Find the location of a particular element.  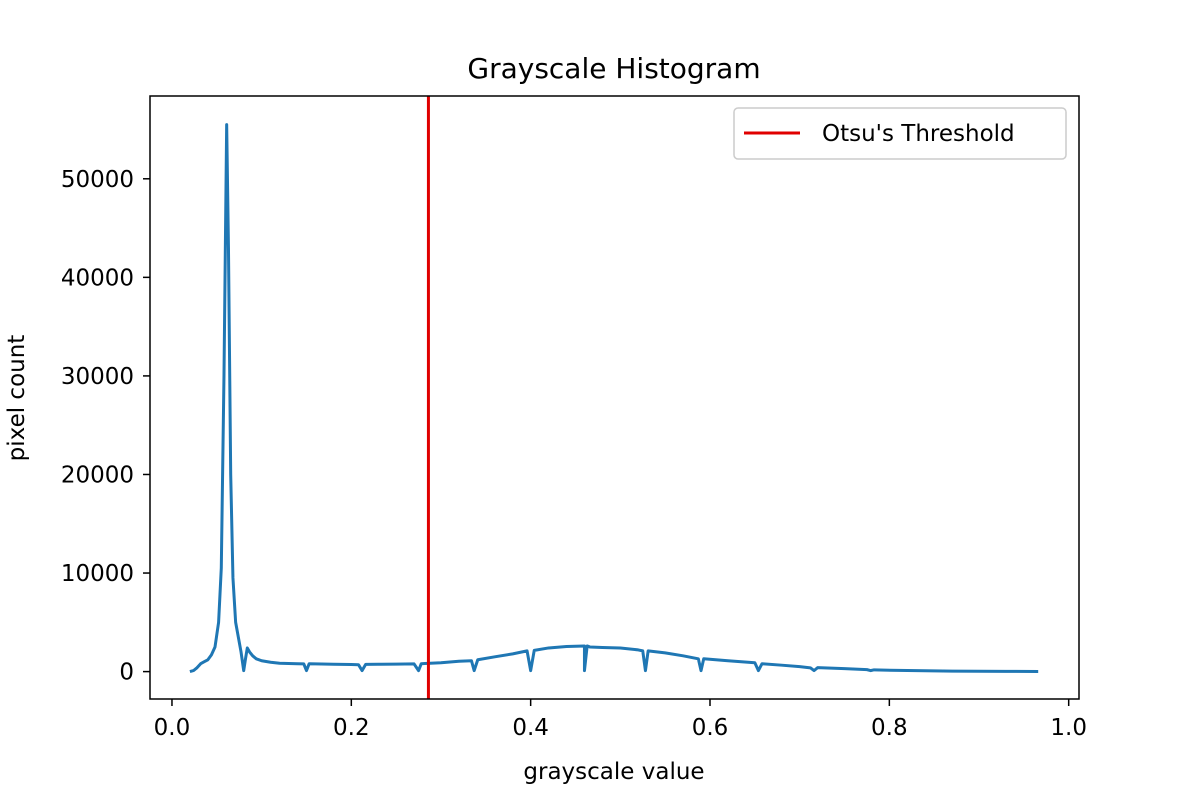

x-tick-label: 1.0 is located at coordinates (1068, 728).